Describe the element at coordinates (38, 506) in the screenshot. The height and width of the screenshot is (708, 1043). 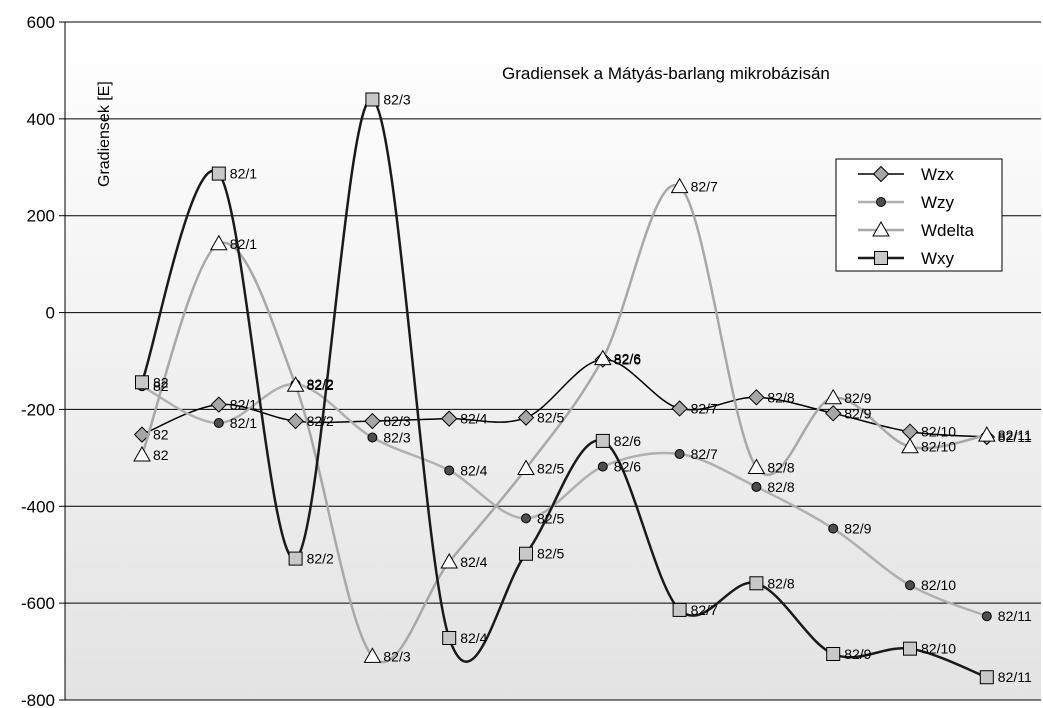
I see `y-tick-label: -400` at that location.